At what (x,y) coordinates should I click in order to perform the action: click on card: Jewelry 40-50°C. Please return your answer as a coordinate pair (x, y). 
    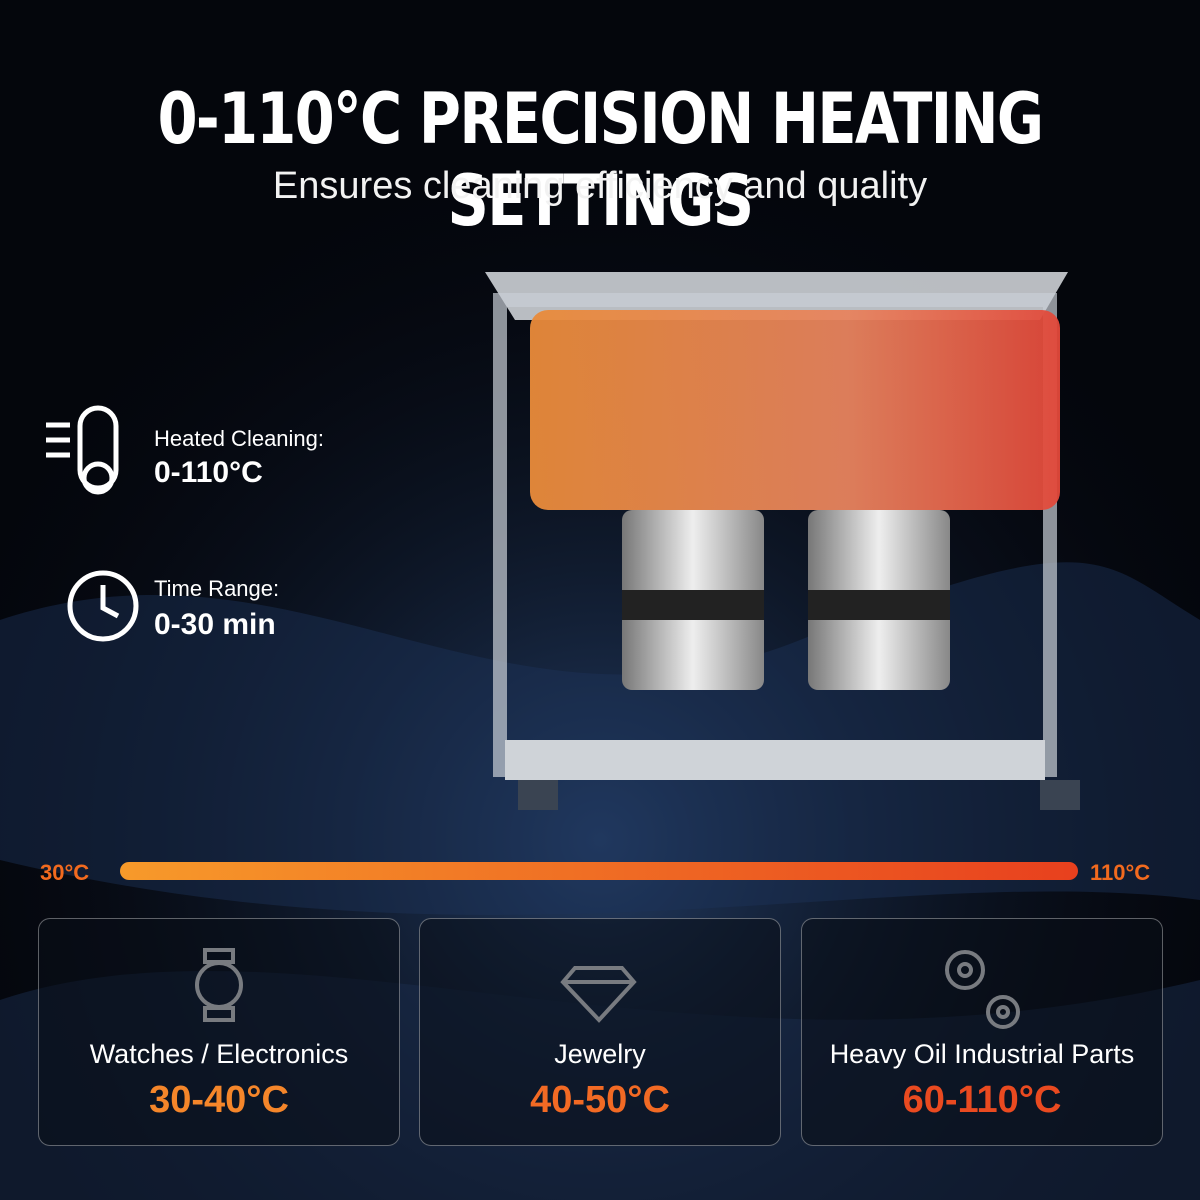
    Looking at the image, I should click on (600, 1032).